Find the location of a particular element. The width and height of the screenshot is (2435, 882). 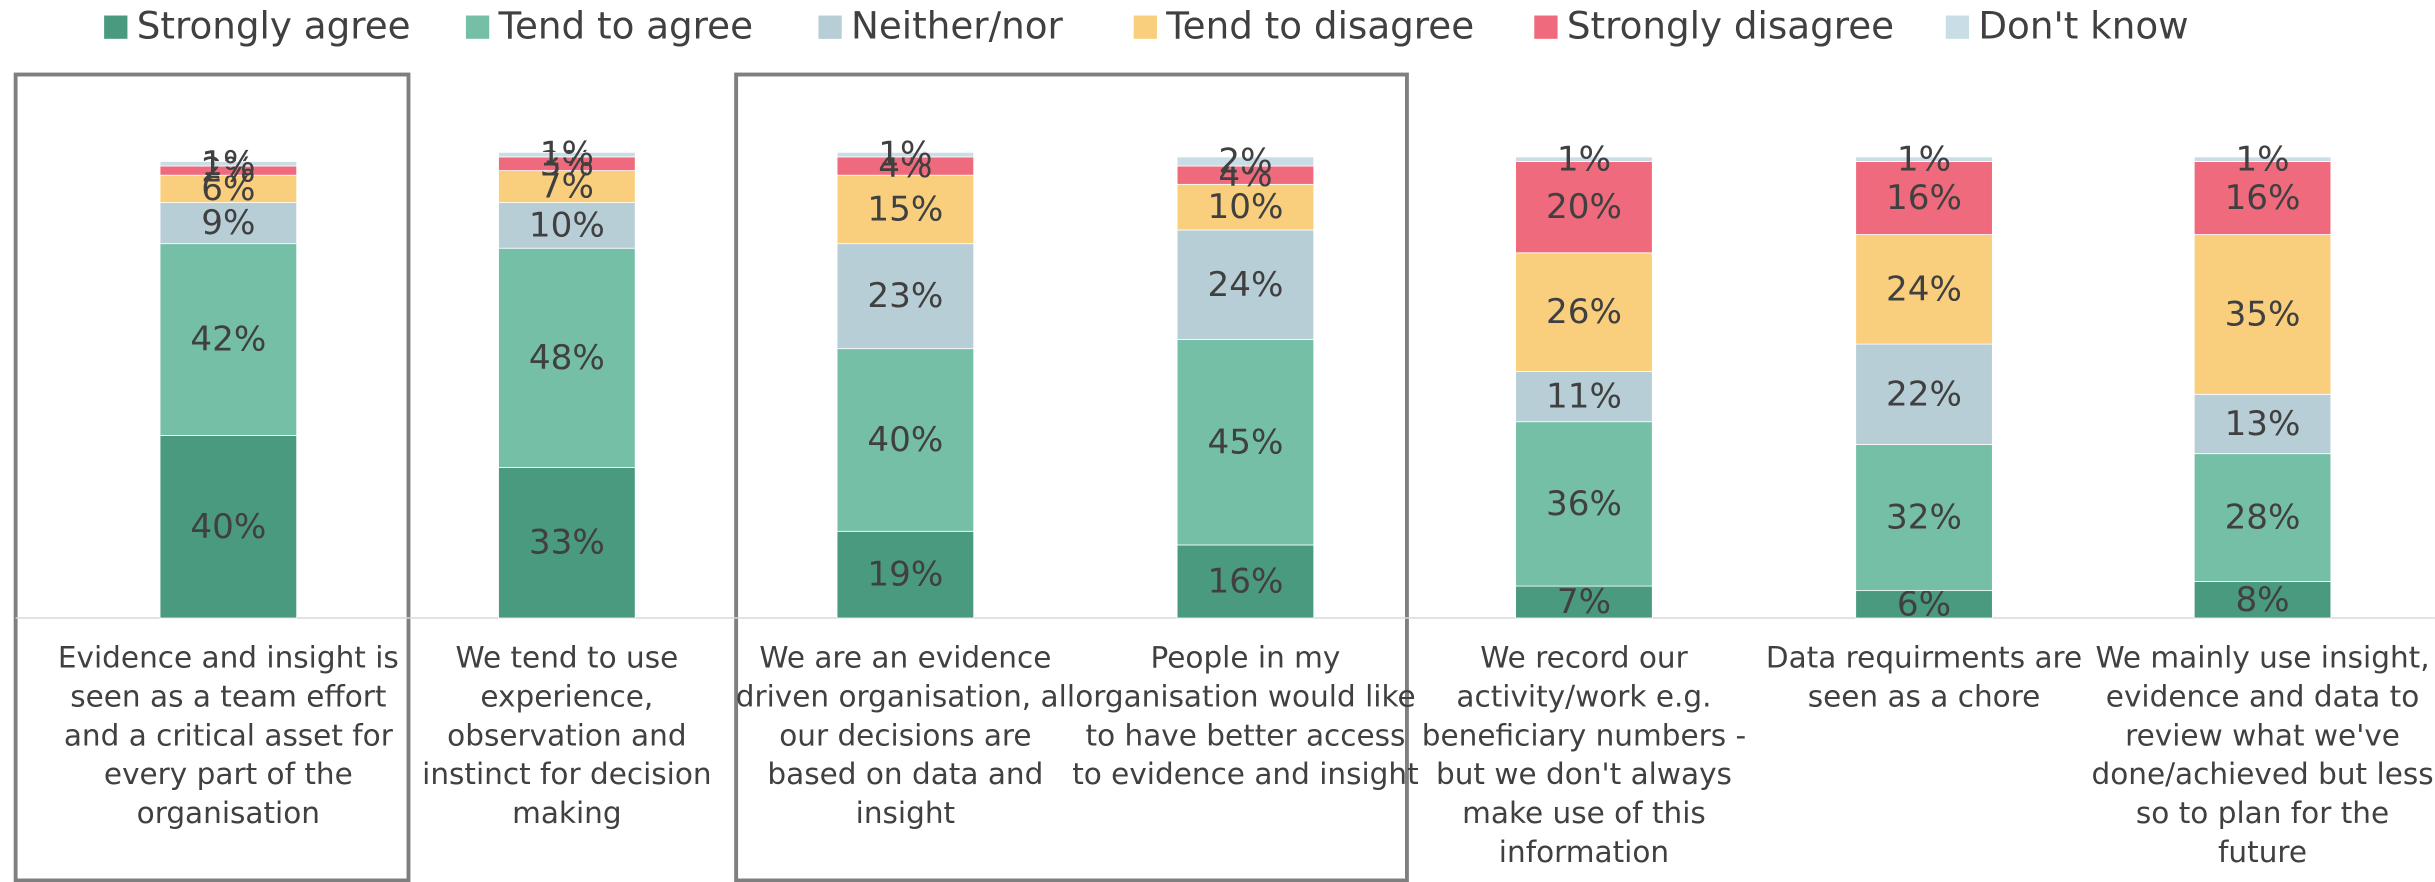

data-label: 15% is located at coordinates (905, 209).